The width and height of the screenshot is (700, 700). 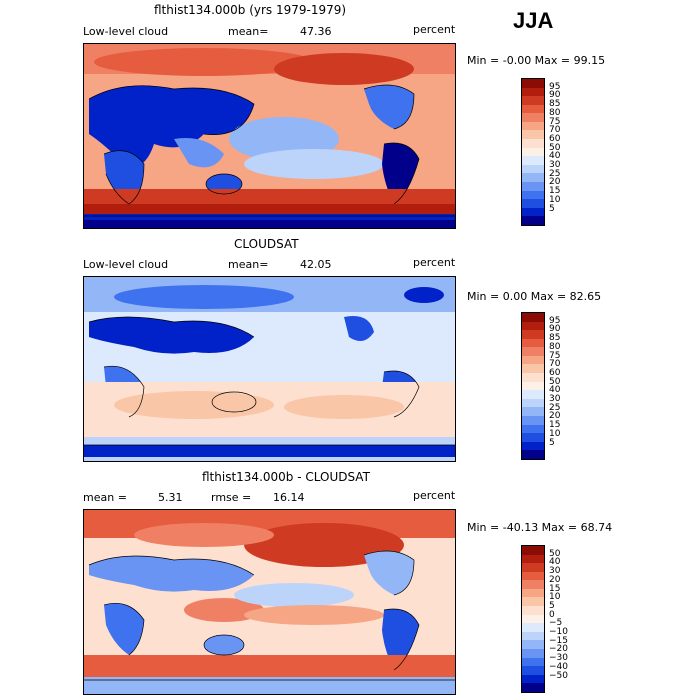 I want to click on panel2-colorbar-tick-label: 70, so click(x=555, y=364).